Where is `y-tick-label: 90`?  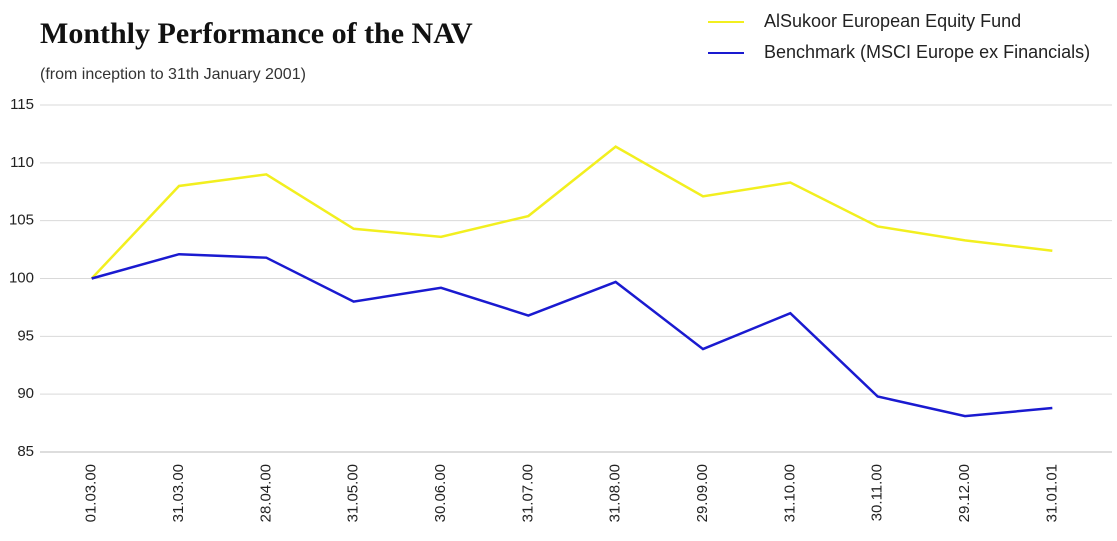 y-tick-label: 90 is located at coordinates (25, 393).